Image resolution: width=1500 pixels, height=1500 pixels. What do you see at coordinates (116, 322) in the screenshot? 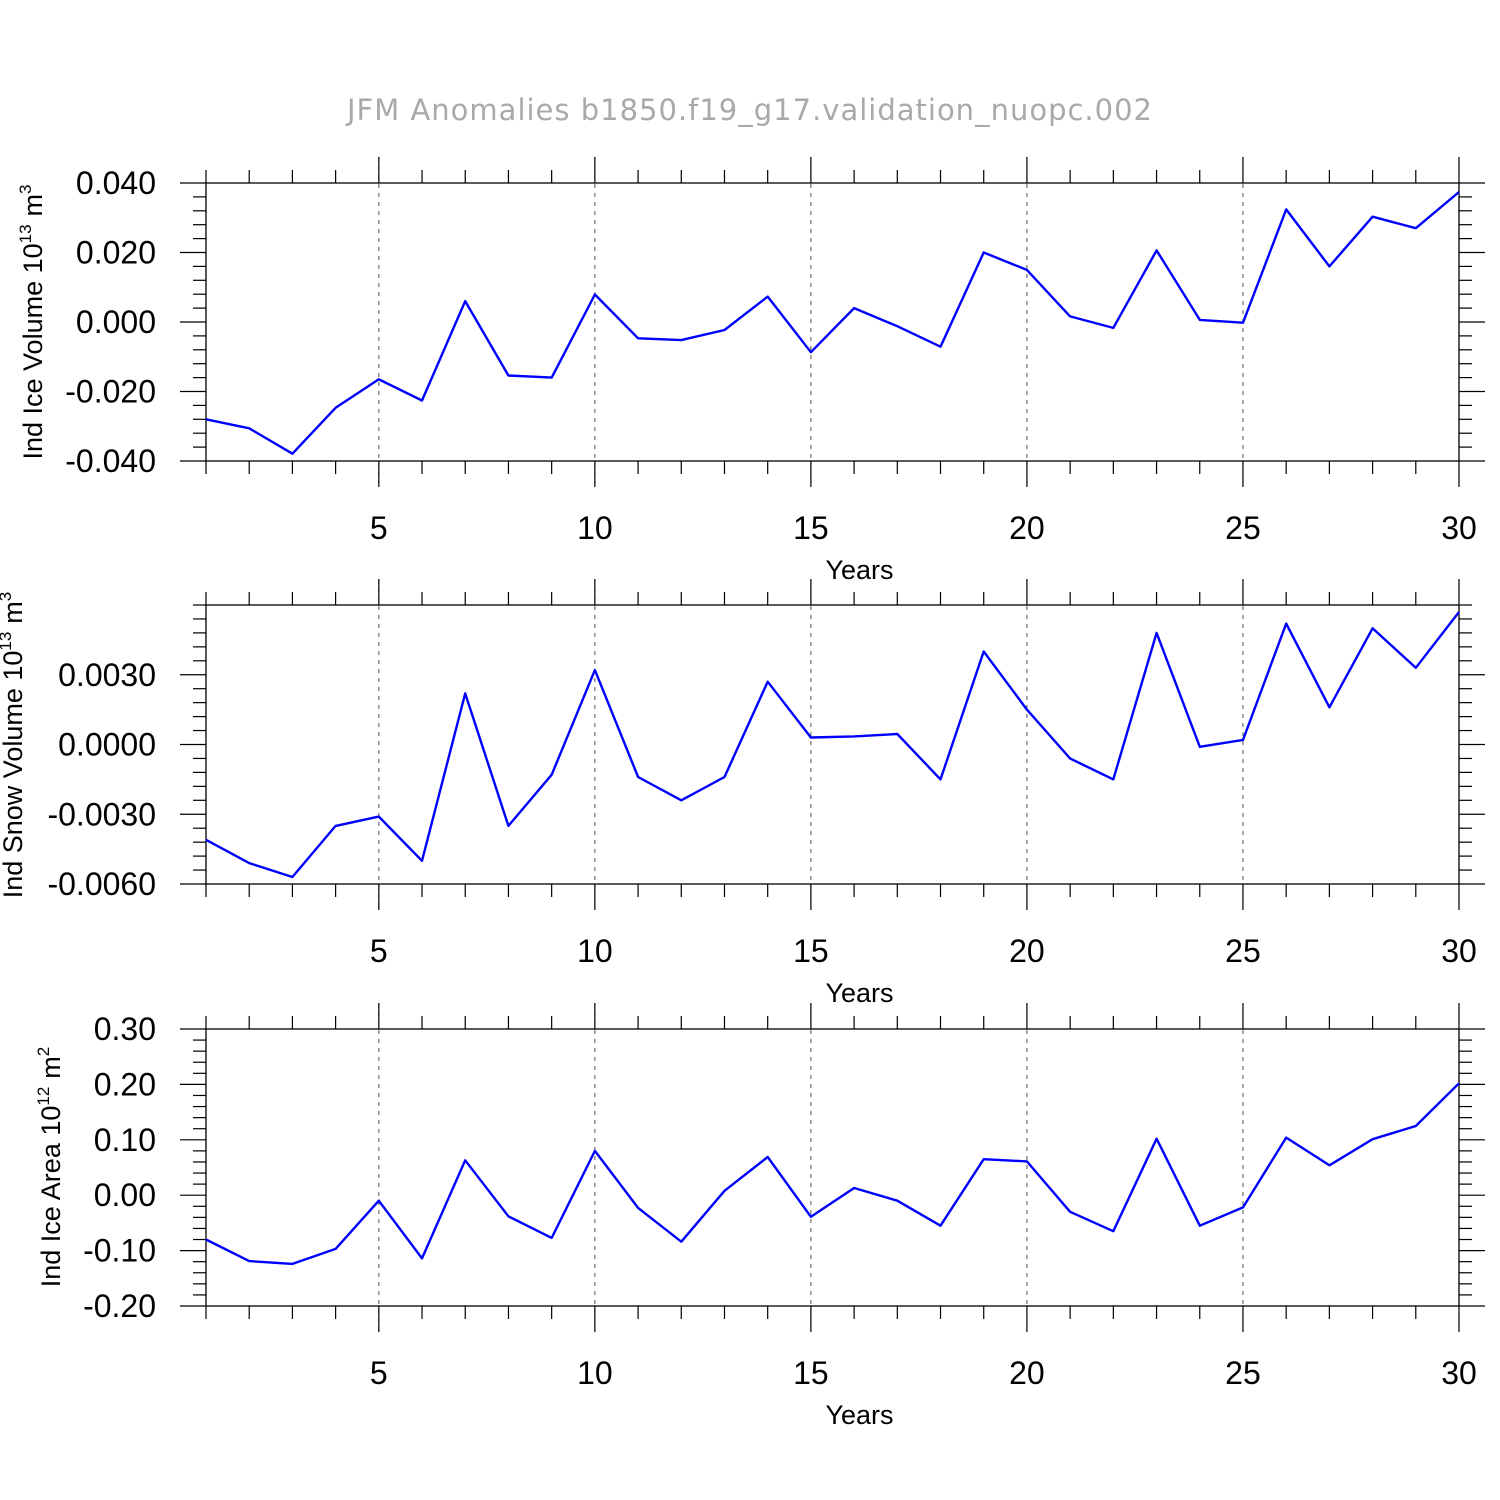
I see `y-tick-label: 0.000` at bounding box center [116, 322].